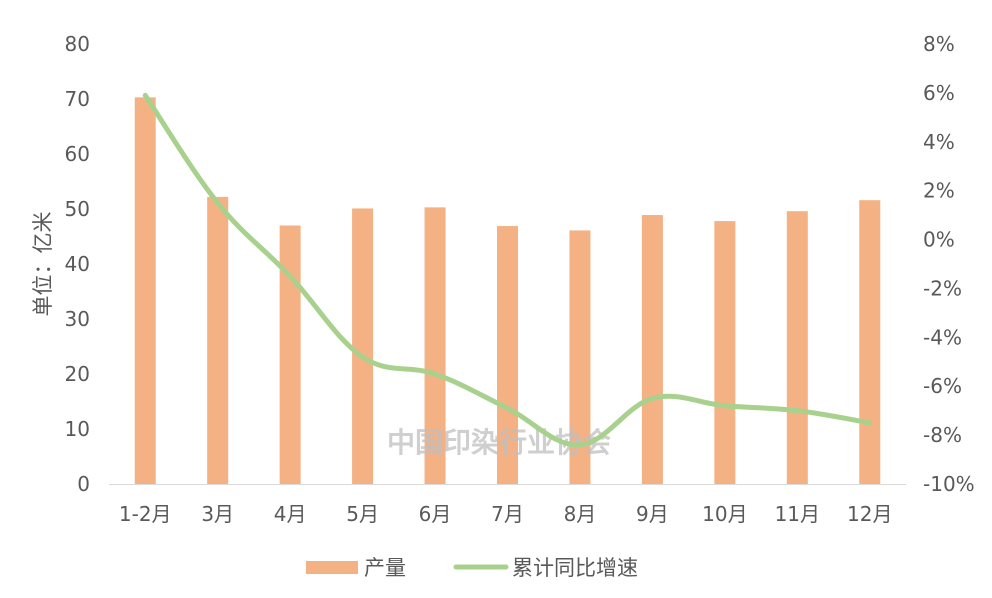  I want to click on category-label: 8月, so click(580, 514).